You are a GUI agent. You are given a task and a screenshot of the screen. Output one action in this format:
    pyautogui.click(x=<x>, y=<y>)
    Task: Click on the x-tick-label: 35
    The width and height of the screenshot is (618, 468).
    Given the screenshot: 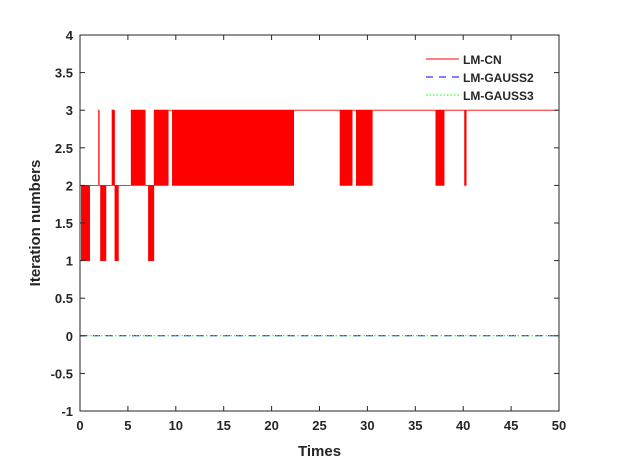 What is the action you would take?
    pyautogui.click(x=415, y=425)
    